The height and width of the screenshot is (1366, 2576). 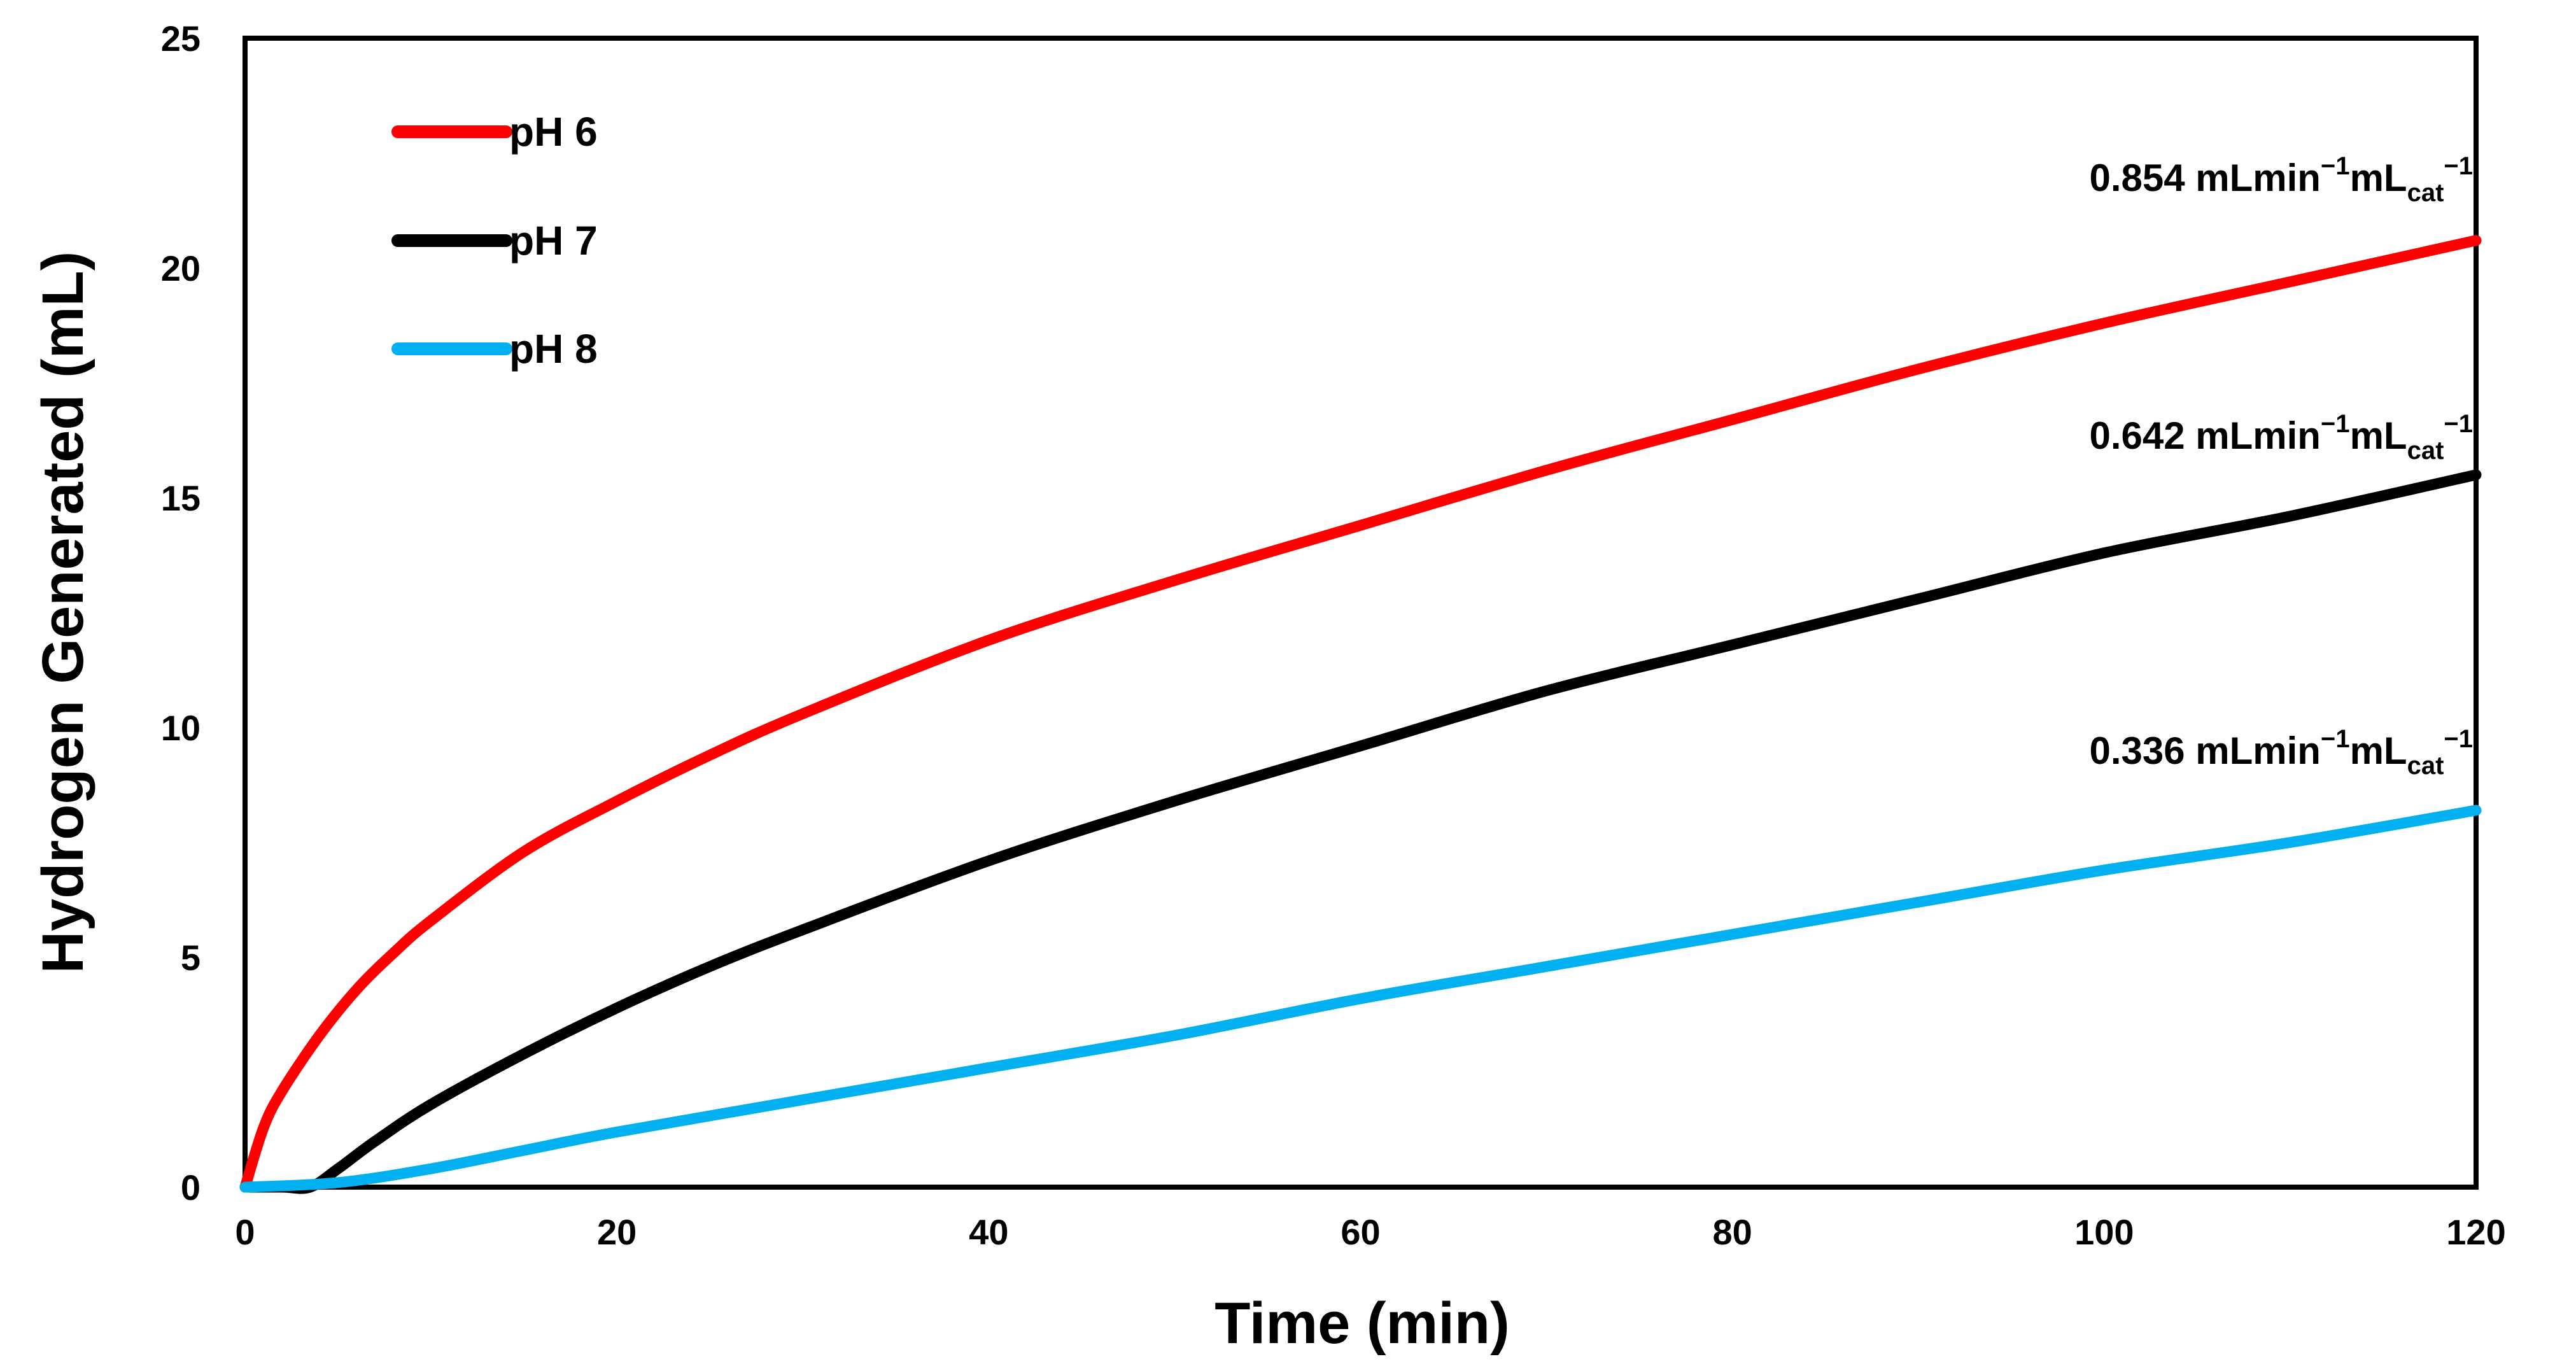 I want to click on x-tick-label-20: 20, so click(x=617, y=1232).